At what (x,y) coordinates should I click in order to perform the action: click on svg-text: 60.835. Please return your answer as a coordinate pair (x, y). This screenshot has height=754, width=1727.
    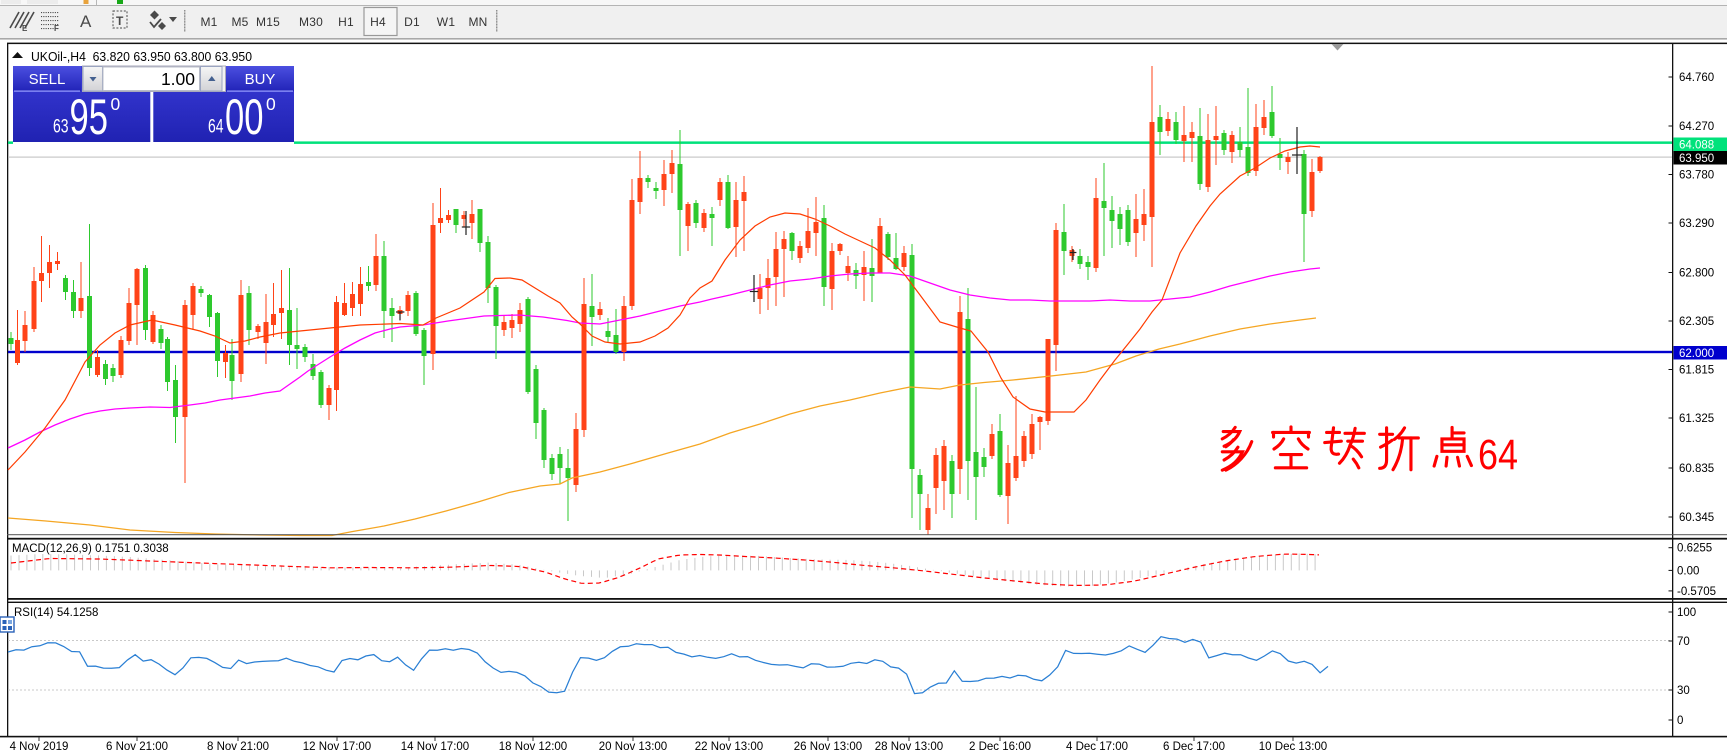
    Looking at the image, I should click on (1696, 469).